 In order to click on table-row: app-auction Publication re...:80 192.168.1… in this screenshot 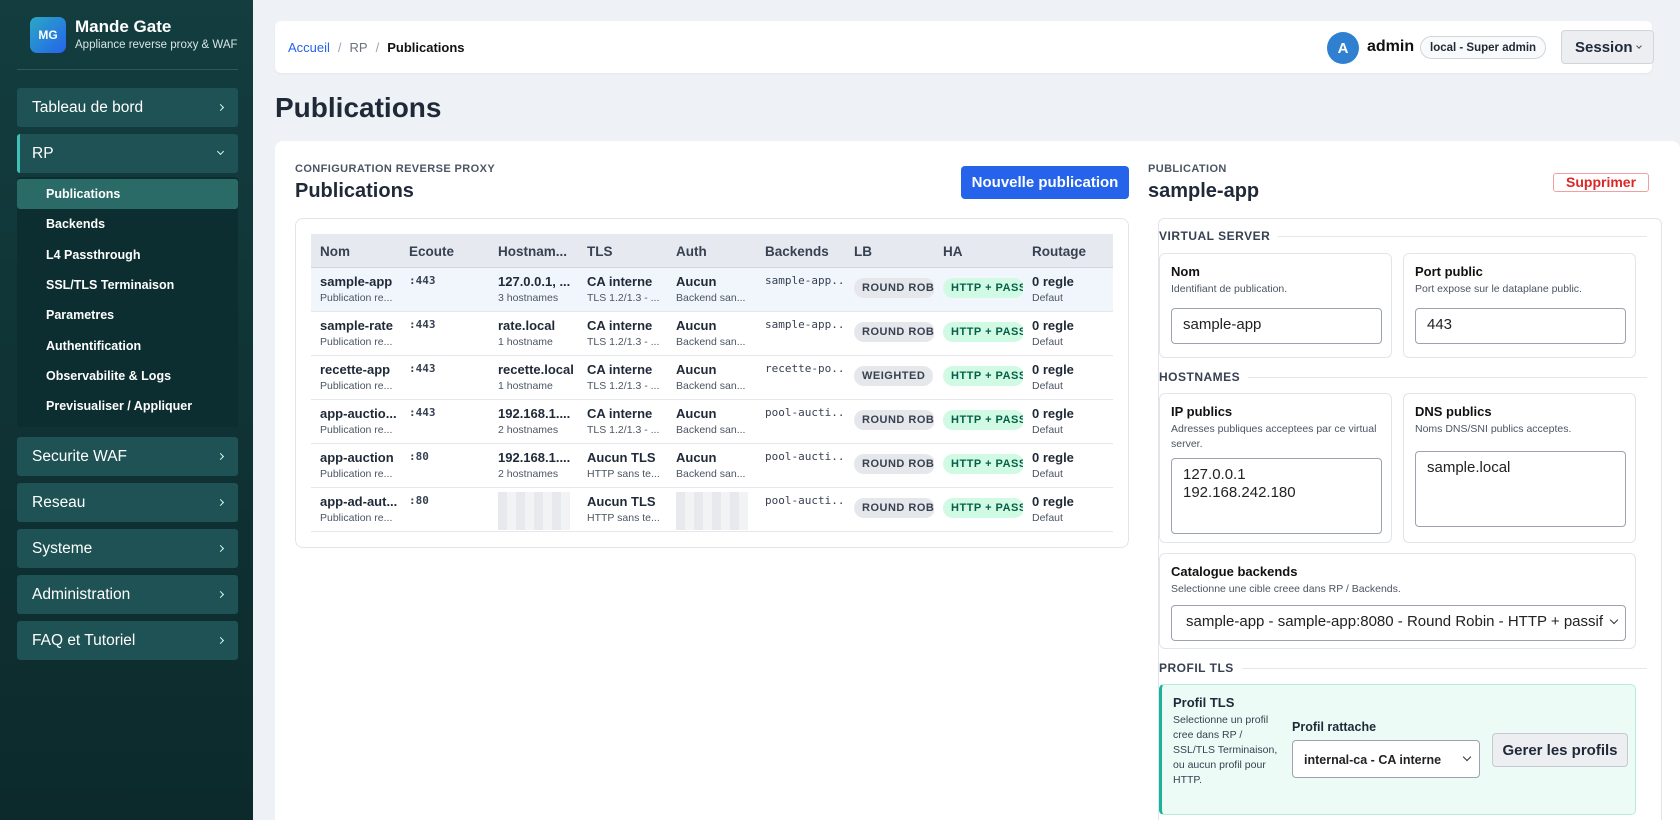, I will do `click(712, 466)`.